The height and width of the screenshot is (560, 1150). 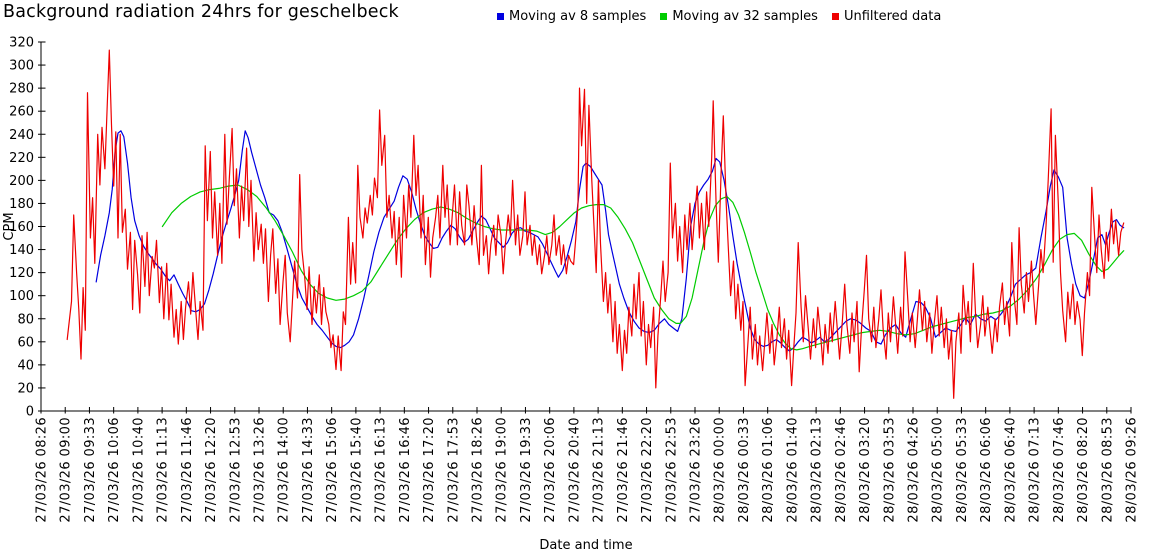 What do you see at coordinates (986, 470) in the screenshot?
I see `x-tick-label: 28/03/26 06:06` at bounding box center [986, 470].